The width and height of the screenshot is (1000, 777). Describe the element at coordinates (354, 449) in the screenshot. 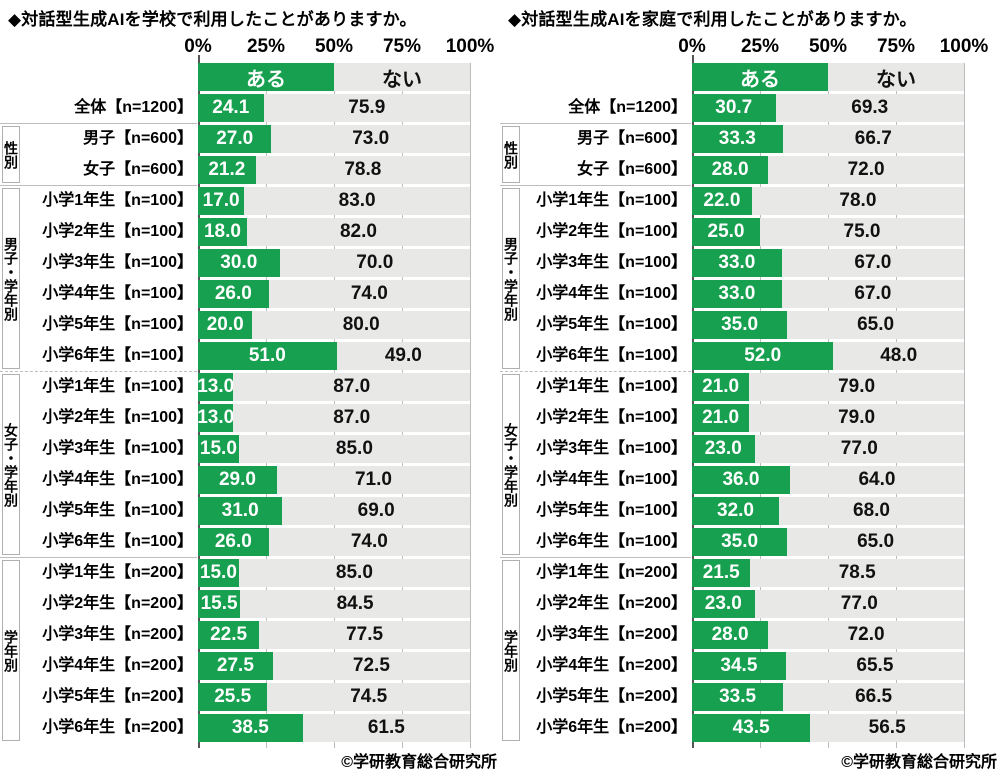

I see `bar-no: 85.0` at that location.